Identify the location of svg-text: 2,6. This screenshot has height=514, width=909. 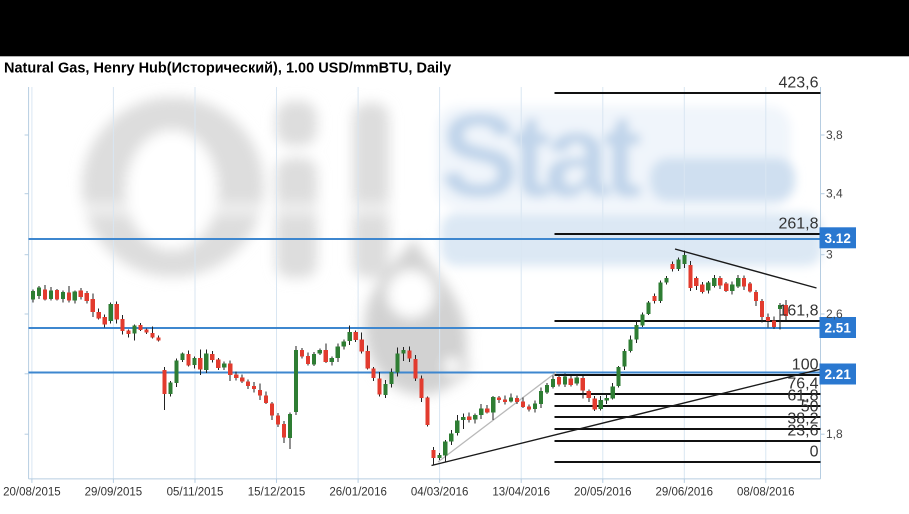
(834, 314).